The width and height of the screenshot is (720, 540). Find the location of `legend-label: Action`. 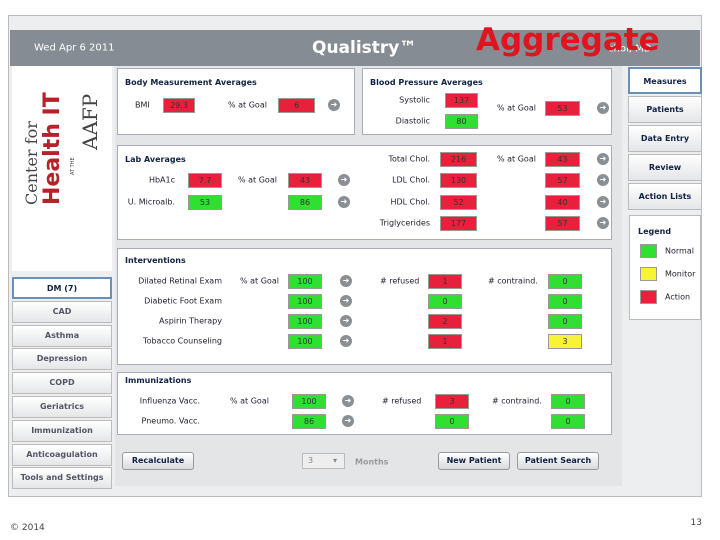

legend-label: Action is located at coordinates (678, 297).